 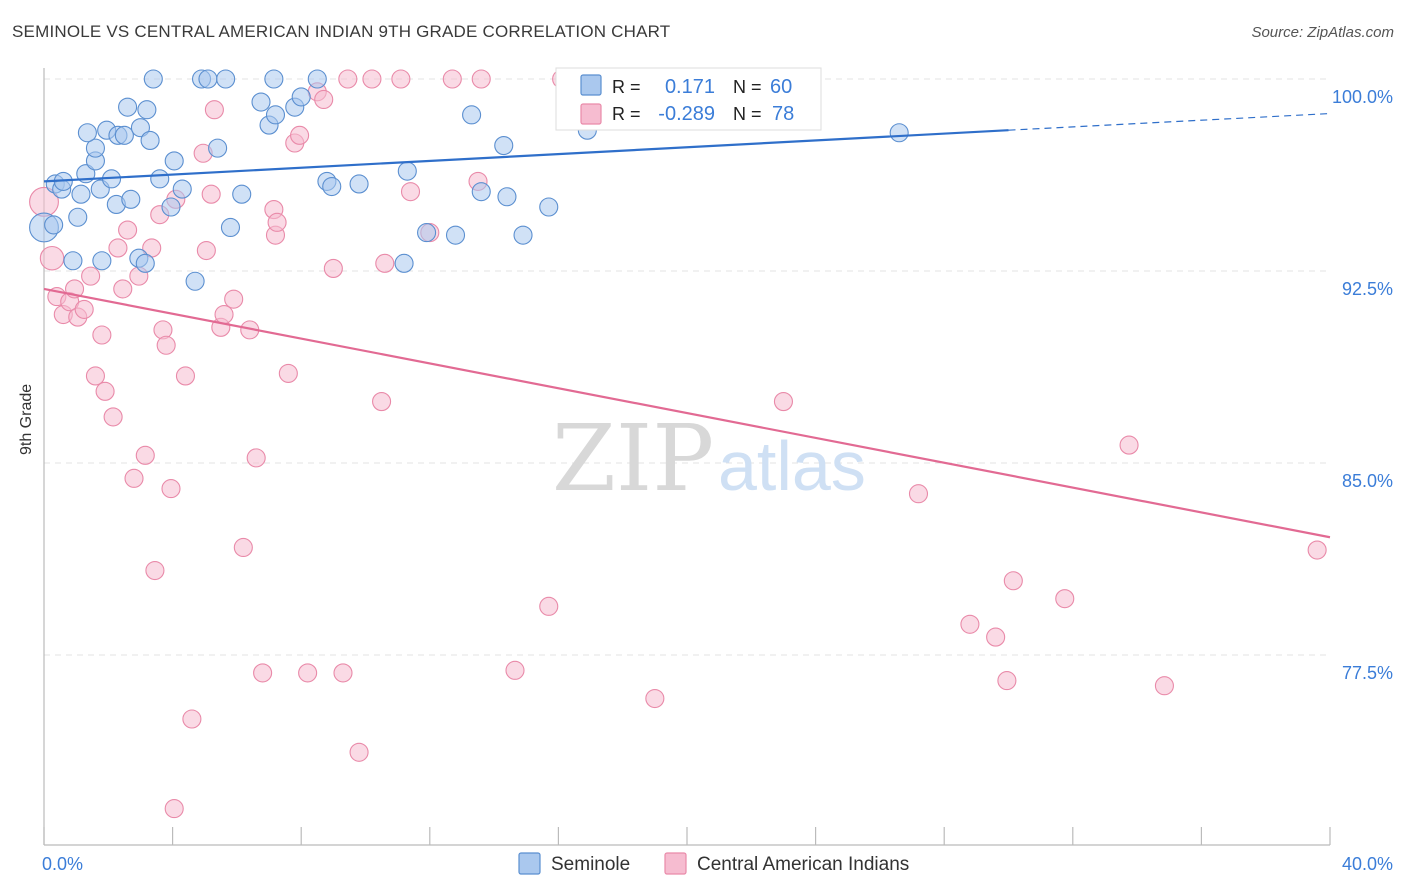 I want to click on seminole-trend-line, so click(x=526, y=156).